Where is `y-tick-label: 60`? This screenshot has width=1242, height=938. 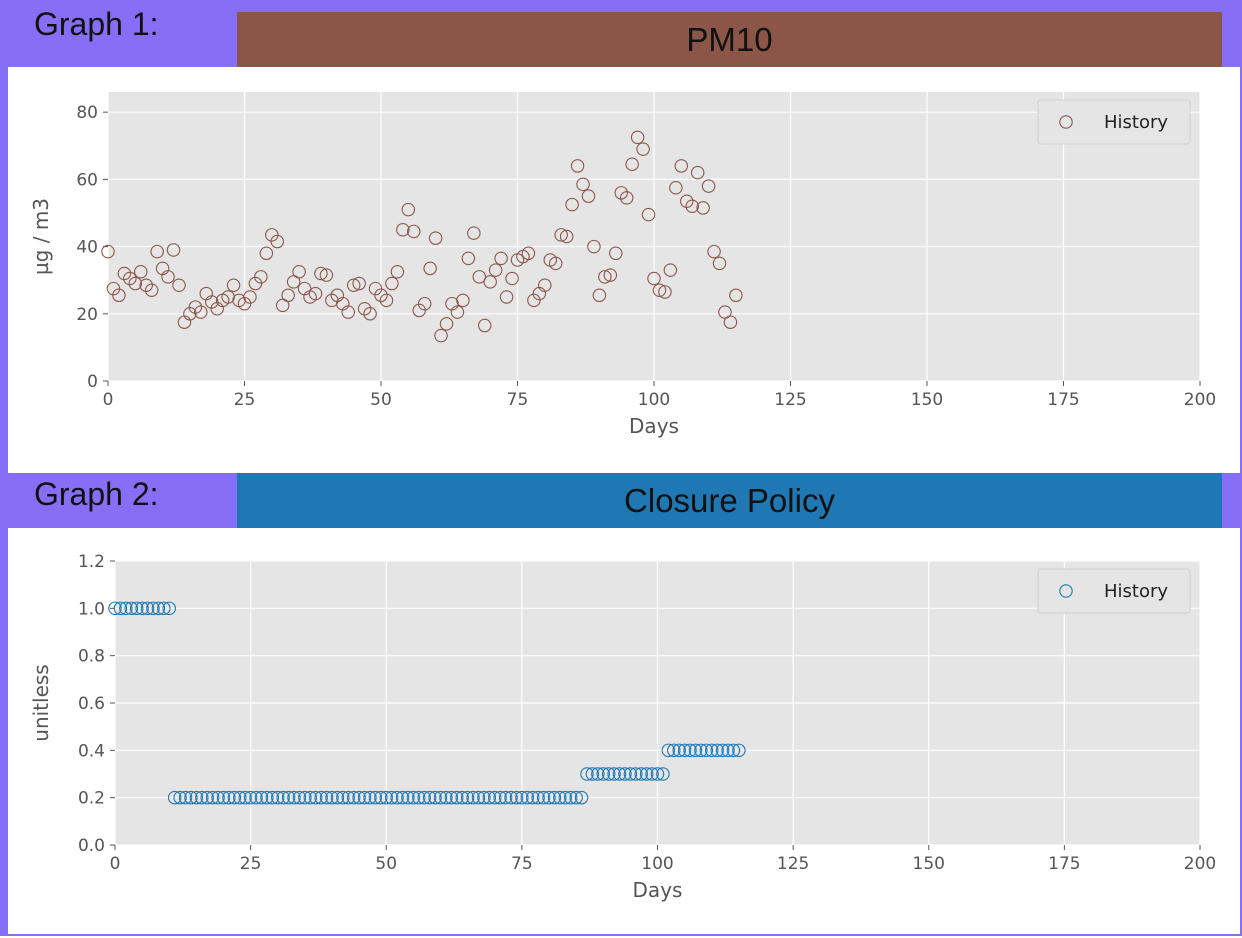 y-tick-label: 60 is located at coordinates (87, 180).